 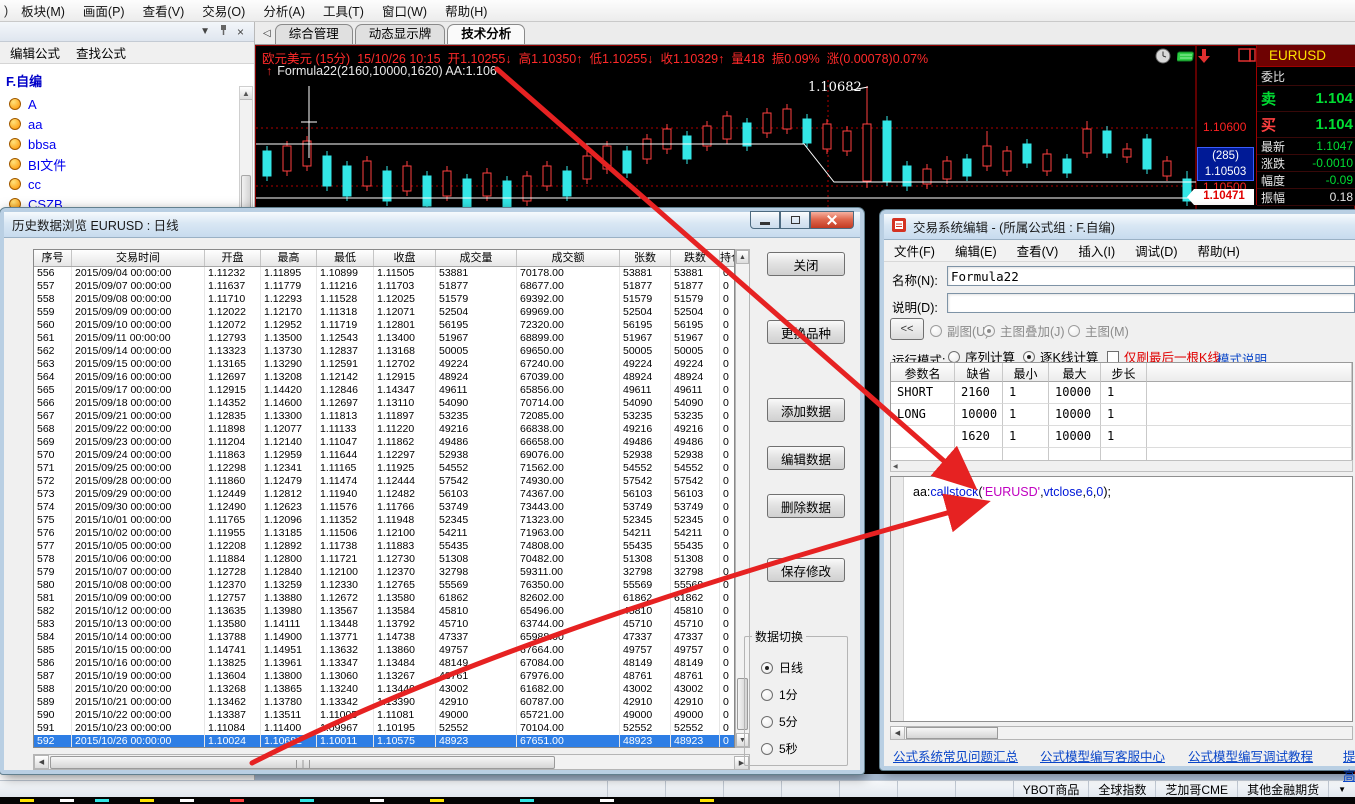 I want to click on param-hscrollbar: ◀, so click(x=1121, y=466).